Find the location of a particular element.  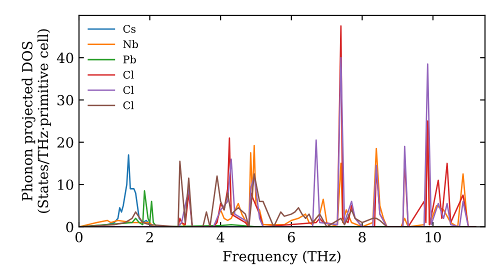

y-axis-title: Phonon projected DOS (States/THz·primitive cell) is located at coordinates (36, 121).